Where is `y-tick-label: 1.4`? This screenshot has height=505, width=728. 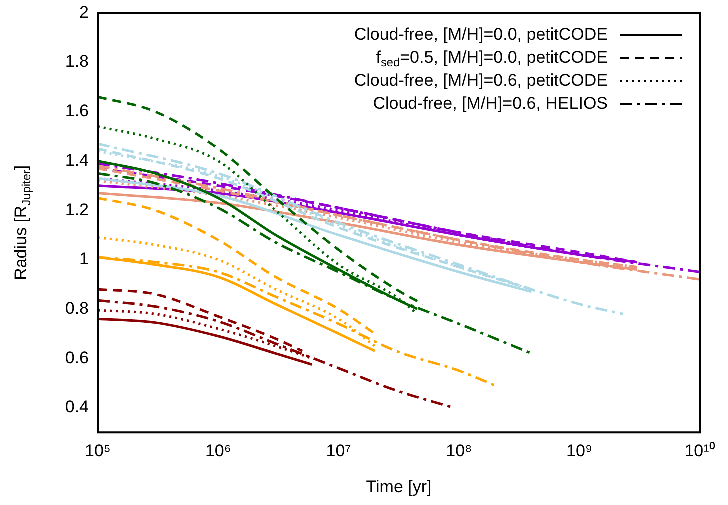 y-tick-label: 1.4 is located at coordinates (77, 160).